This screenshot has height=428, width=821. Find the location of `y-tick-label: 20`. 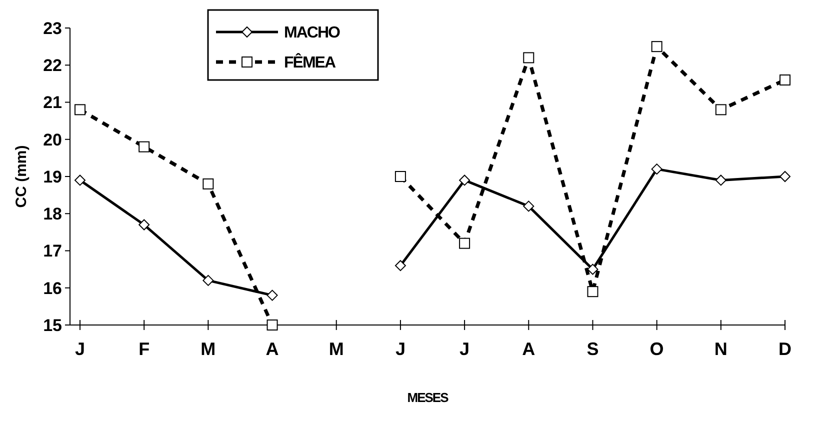

y-tick-label: 20 is located at coordinates (52, 140).